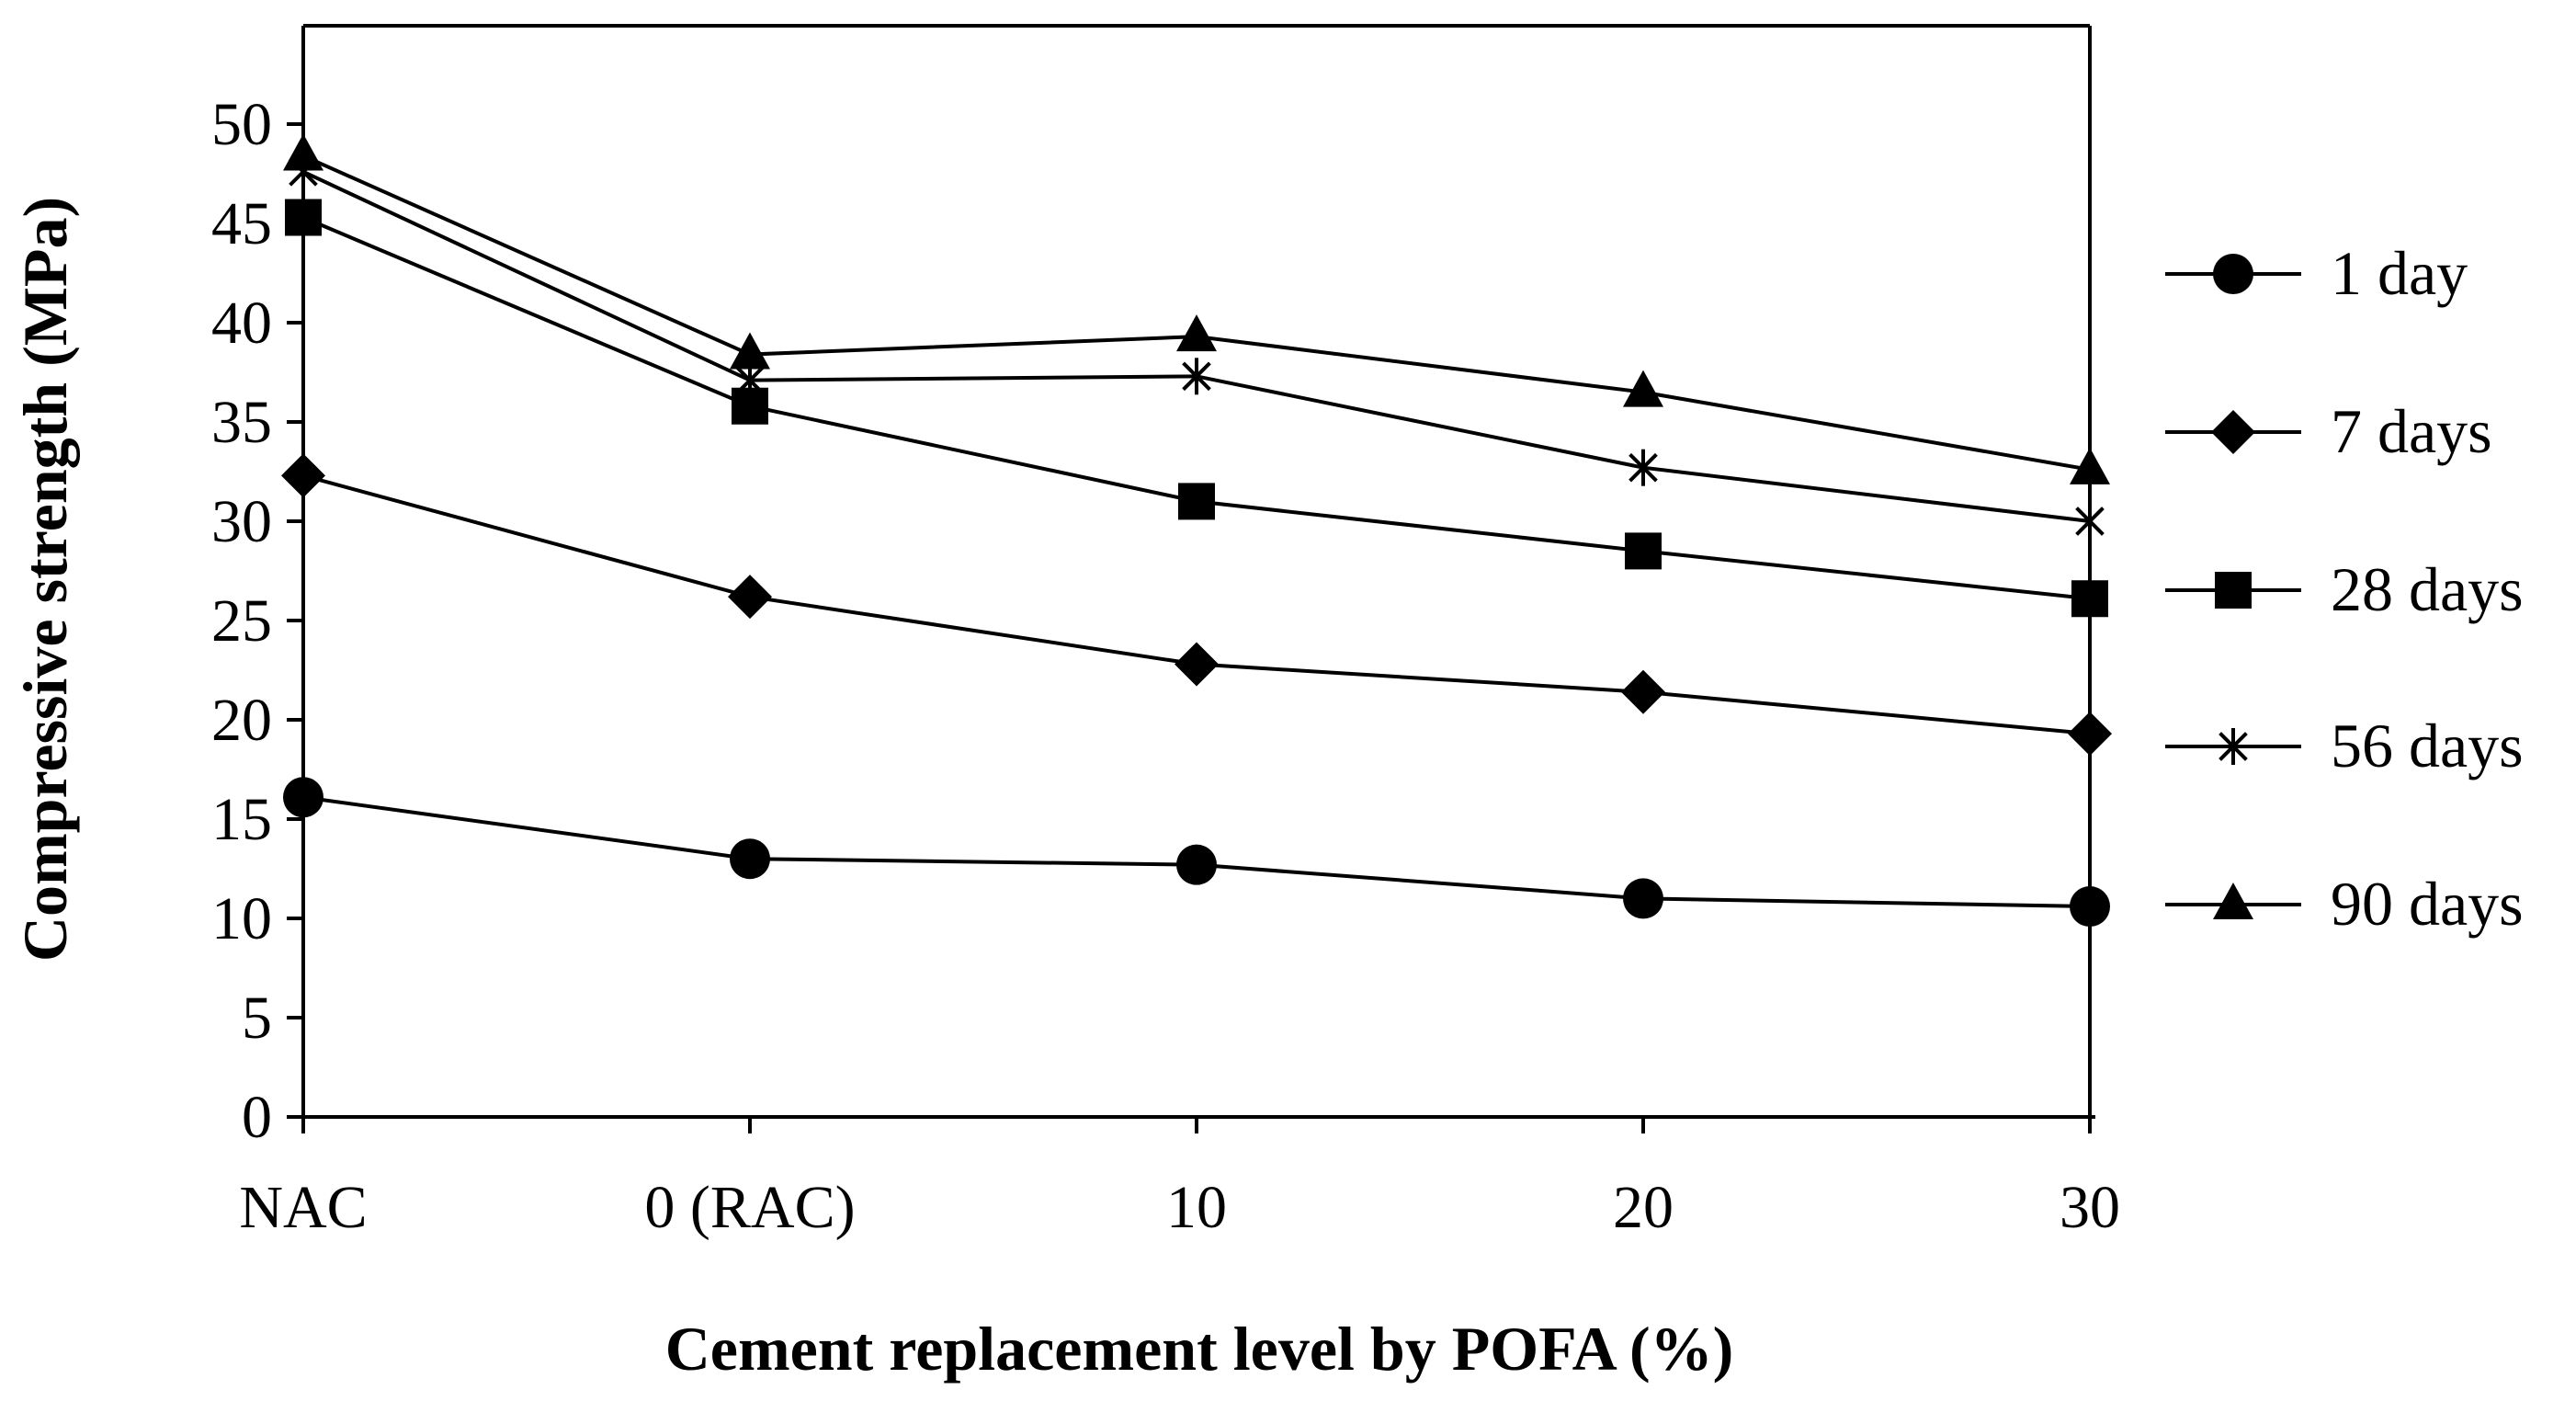 The image size is (2576, 1401). What do you see at coordinates (2233, 901) in the screenshot?
I see `legend-marker-90-days` at bounding box center [2233, 901].